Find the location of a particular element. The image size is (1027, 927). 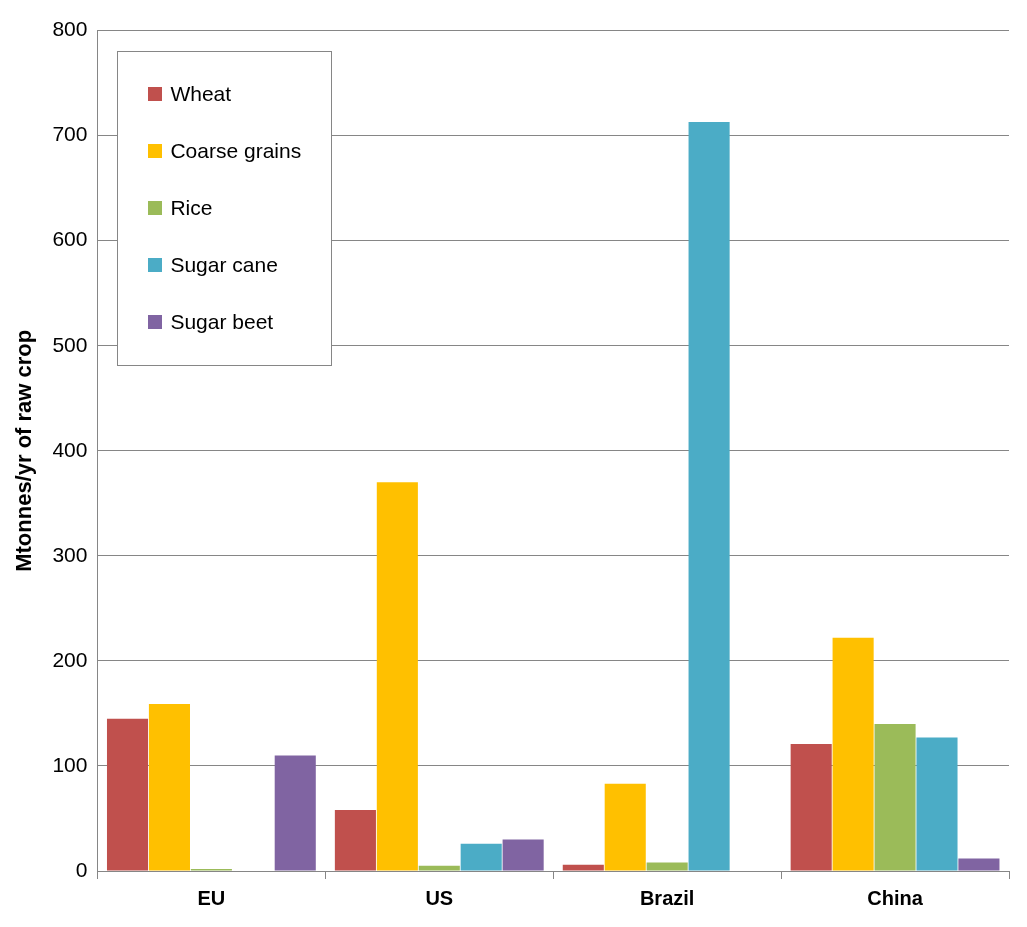

y-axis-title: Mtonnes/yr of raw crop is located at coordinates (24, 450).